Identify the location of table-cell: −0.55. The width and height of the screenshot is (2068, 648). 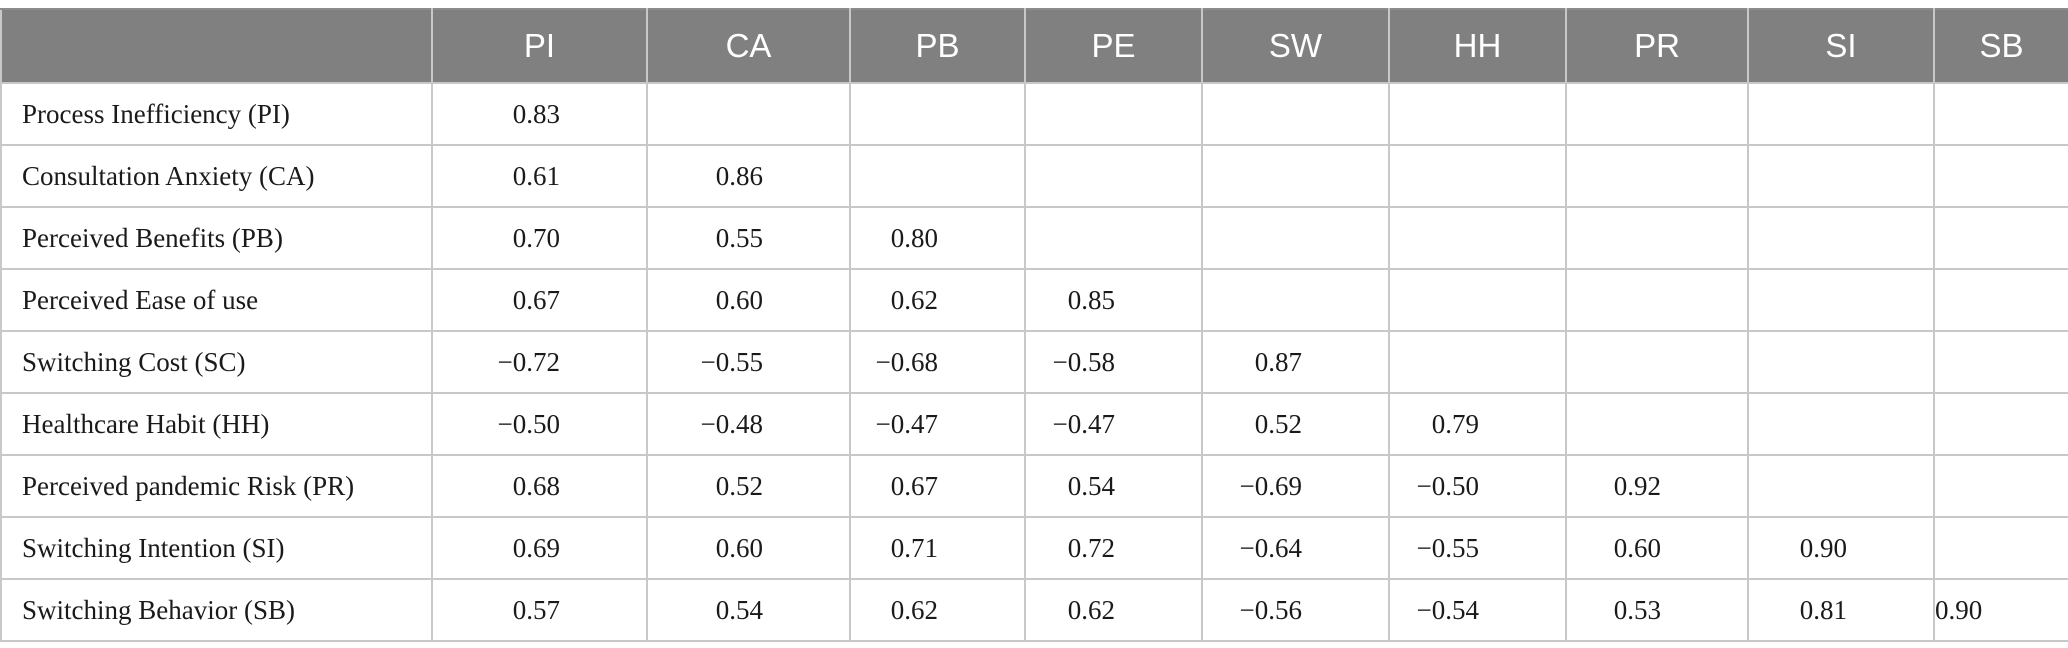
(748, 362).